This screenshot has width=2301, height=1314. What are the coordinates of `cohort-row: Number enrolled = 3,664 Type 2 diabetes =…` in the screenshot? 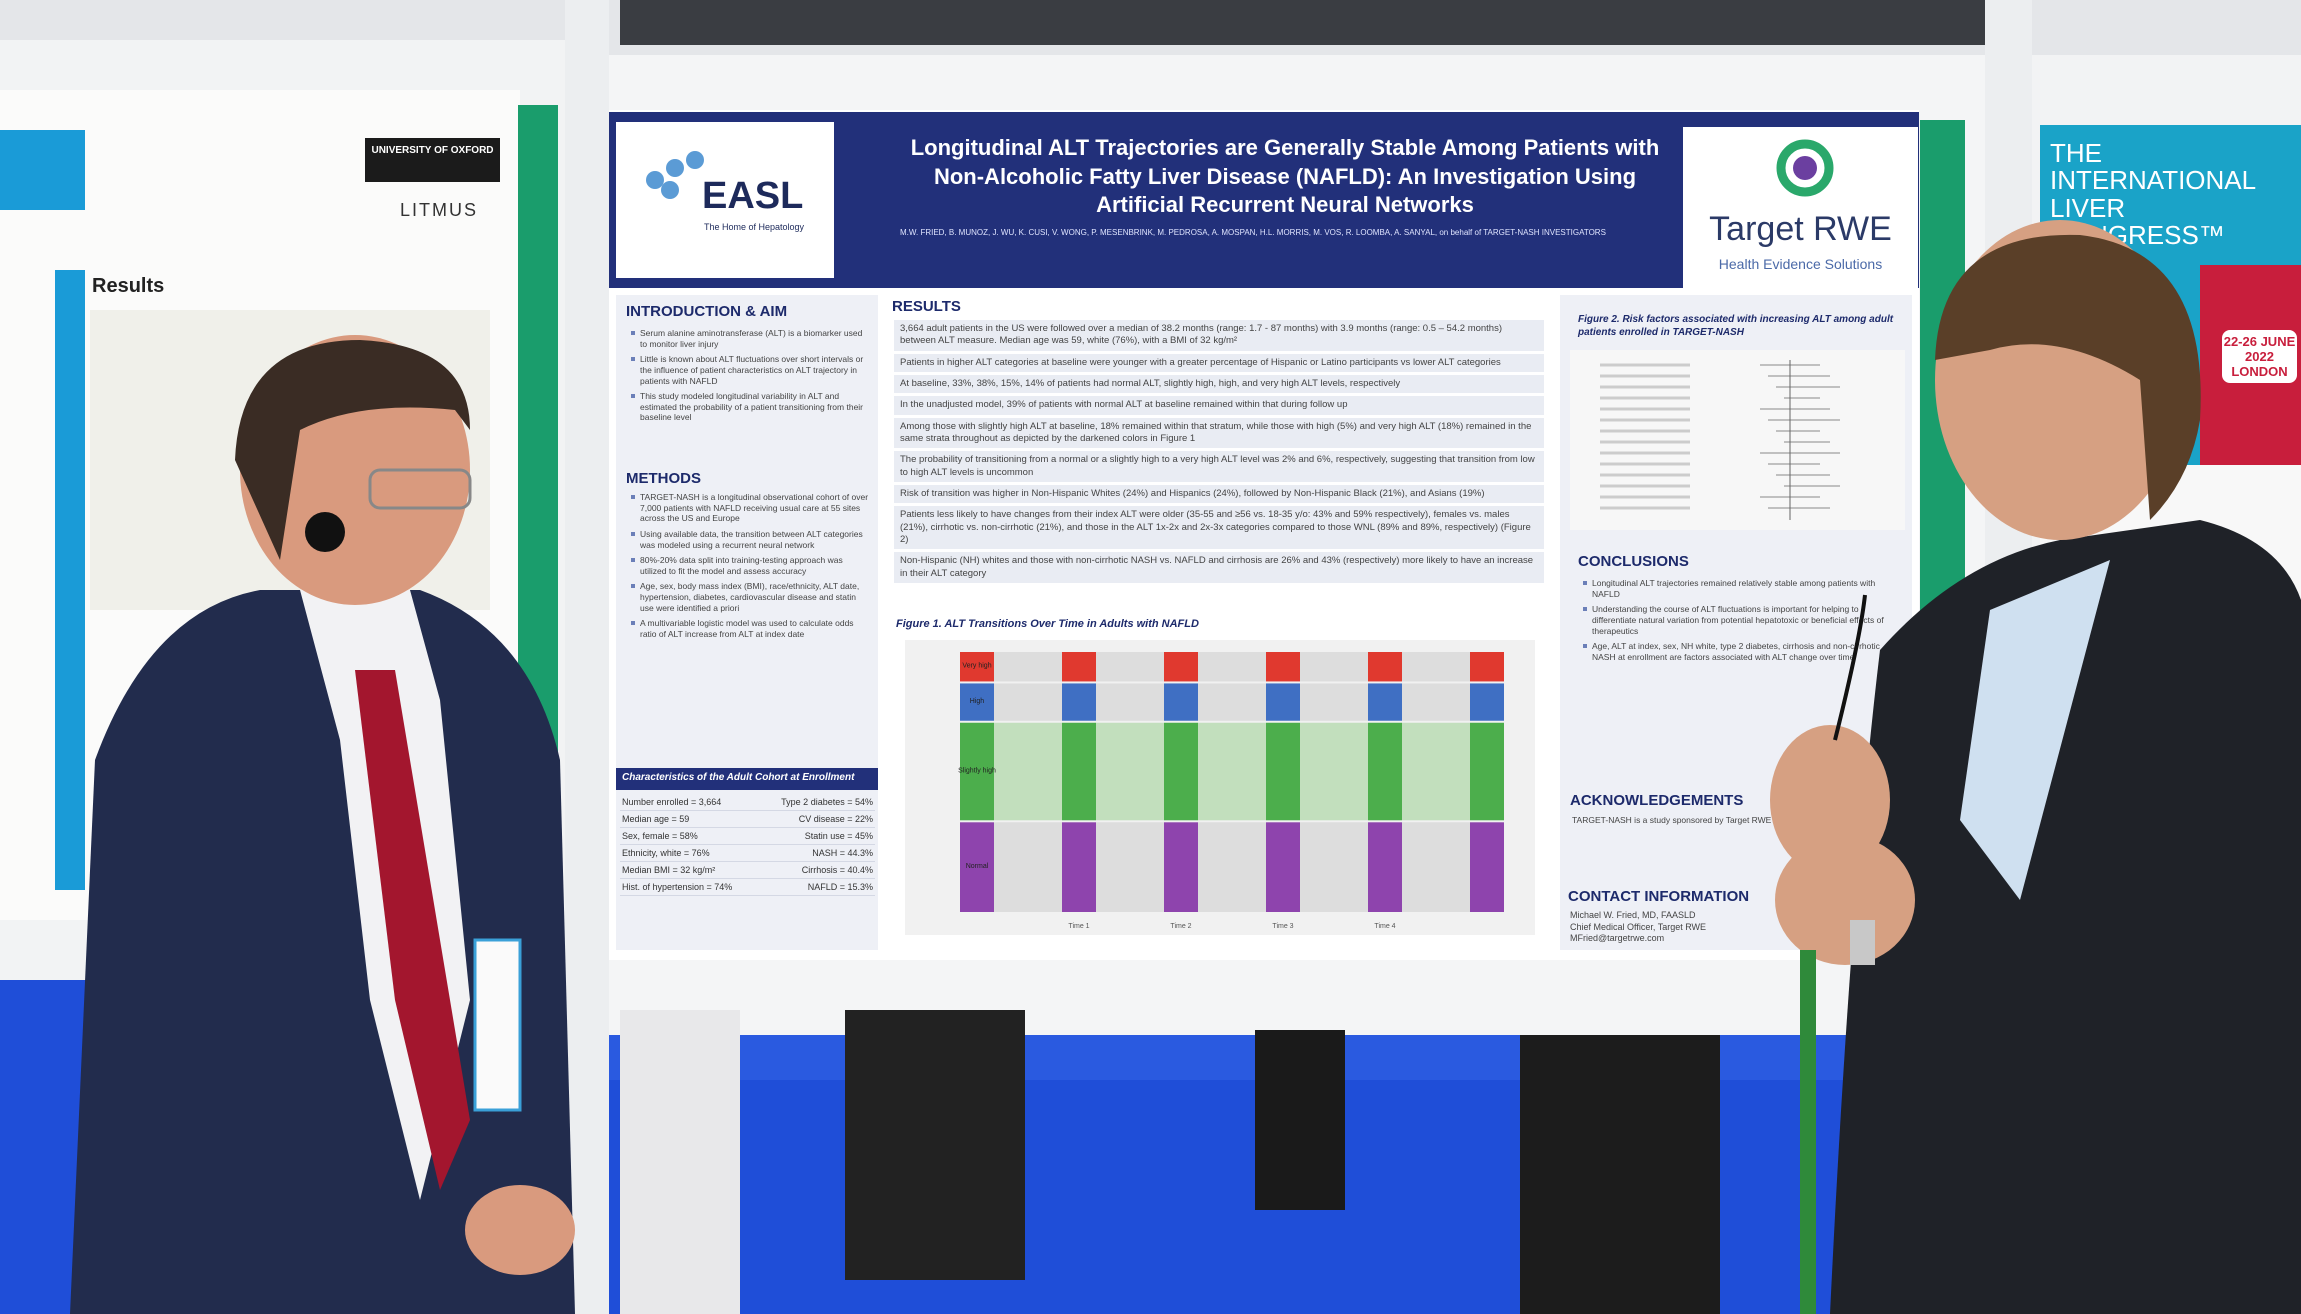 It's located at (747, 802).